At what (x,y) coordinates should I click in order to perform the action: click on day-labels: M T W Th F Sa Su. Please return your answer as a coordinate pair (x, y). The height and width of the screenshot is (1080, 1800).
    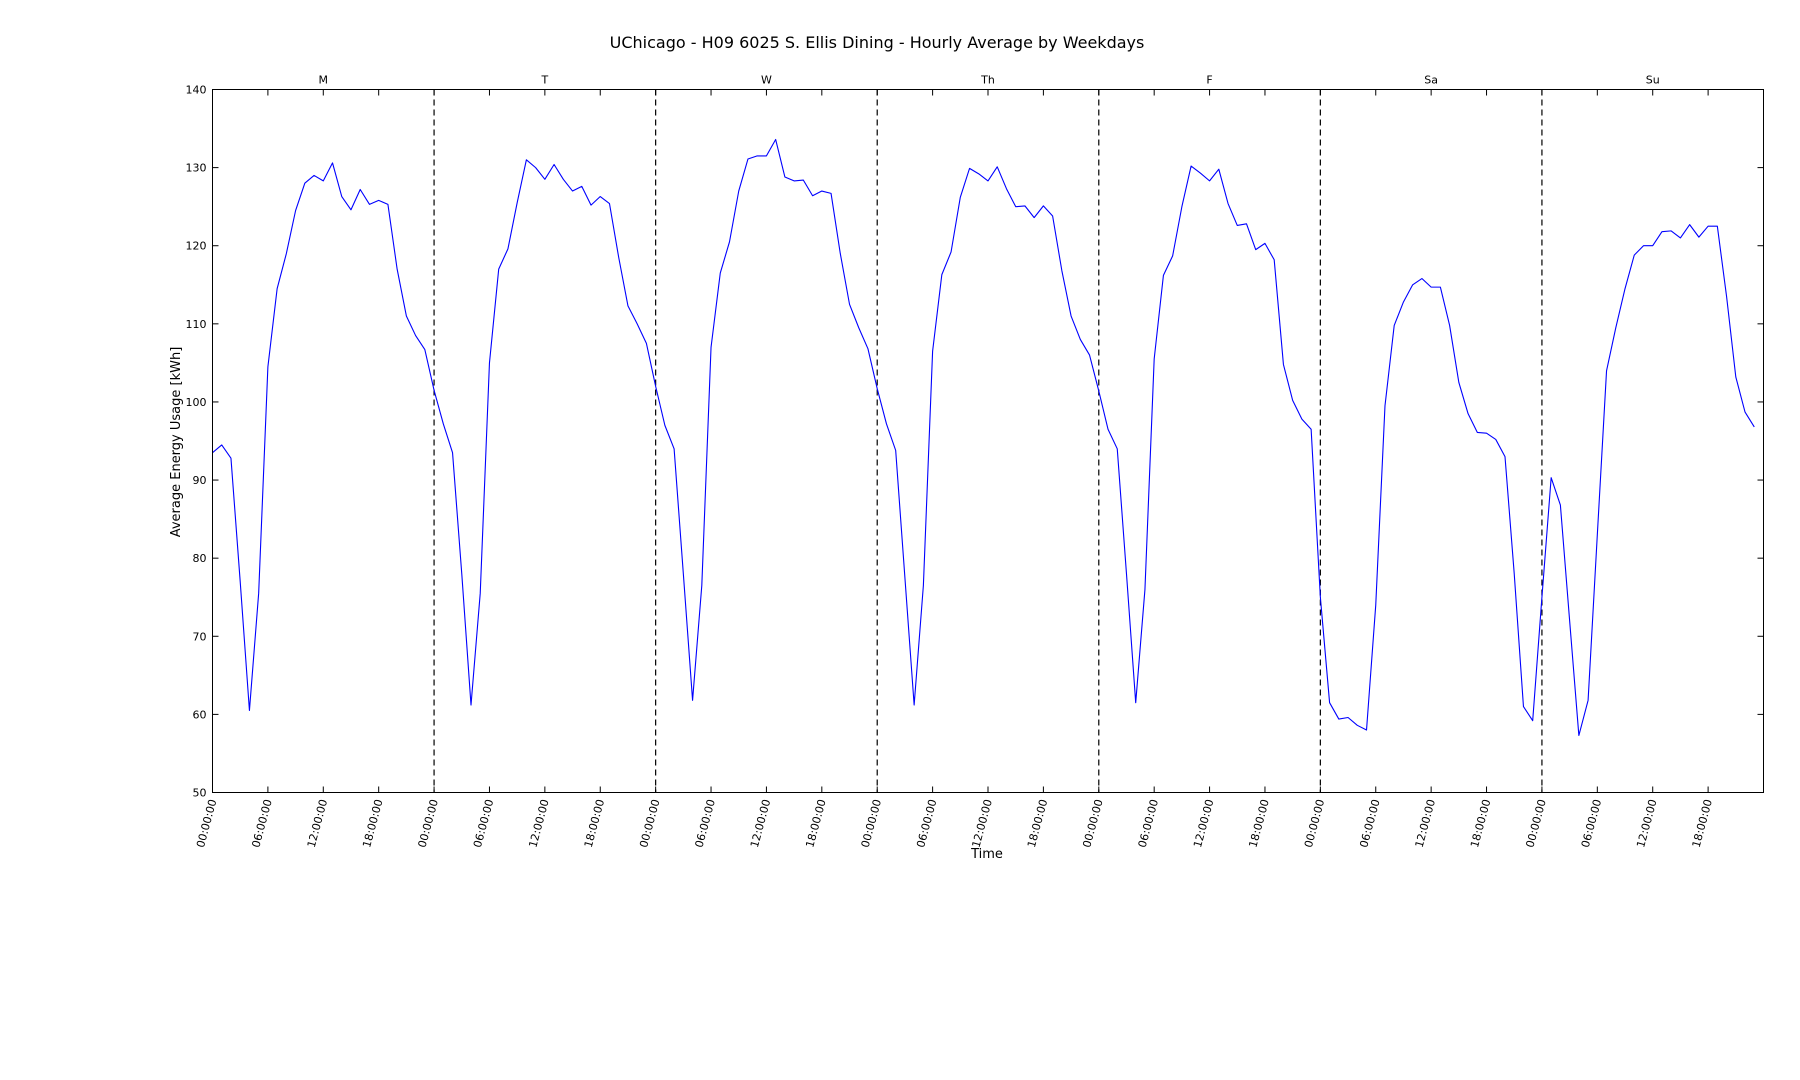
    Looking at the image, I should click on (989, 80).